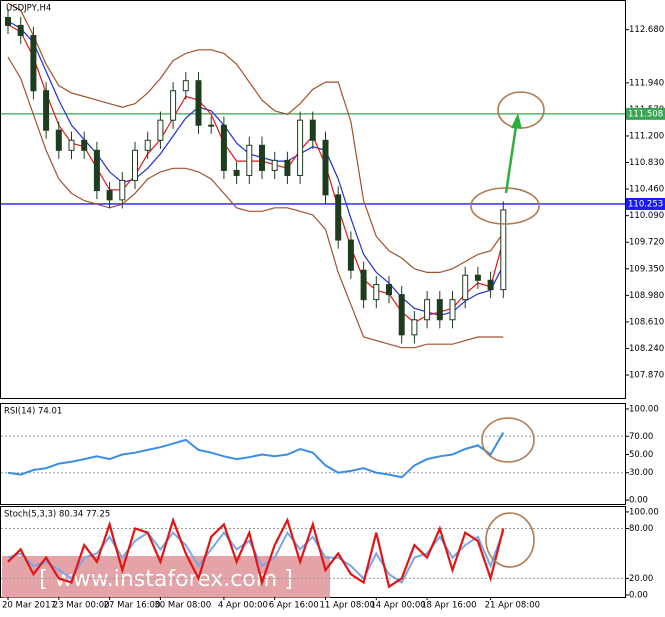 This screenshot has width=665, height=617. What do you see at coordinates (243, 606) in the screenshot?
I see `x-tick-label: 4 Apr 00:00` at bounding box center [243, 606].